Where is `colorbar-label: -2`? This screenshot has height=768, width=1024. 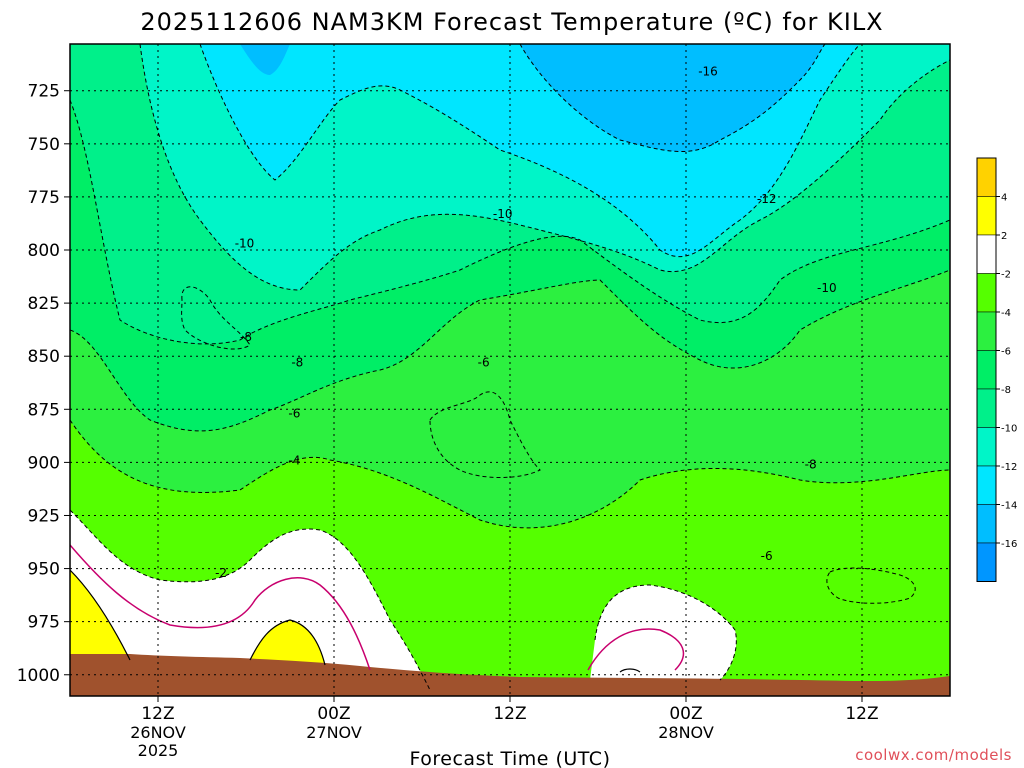
colorbar-label: -2 is located at coordinates (1006, 275).